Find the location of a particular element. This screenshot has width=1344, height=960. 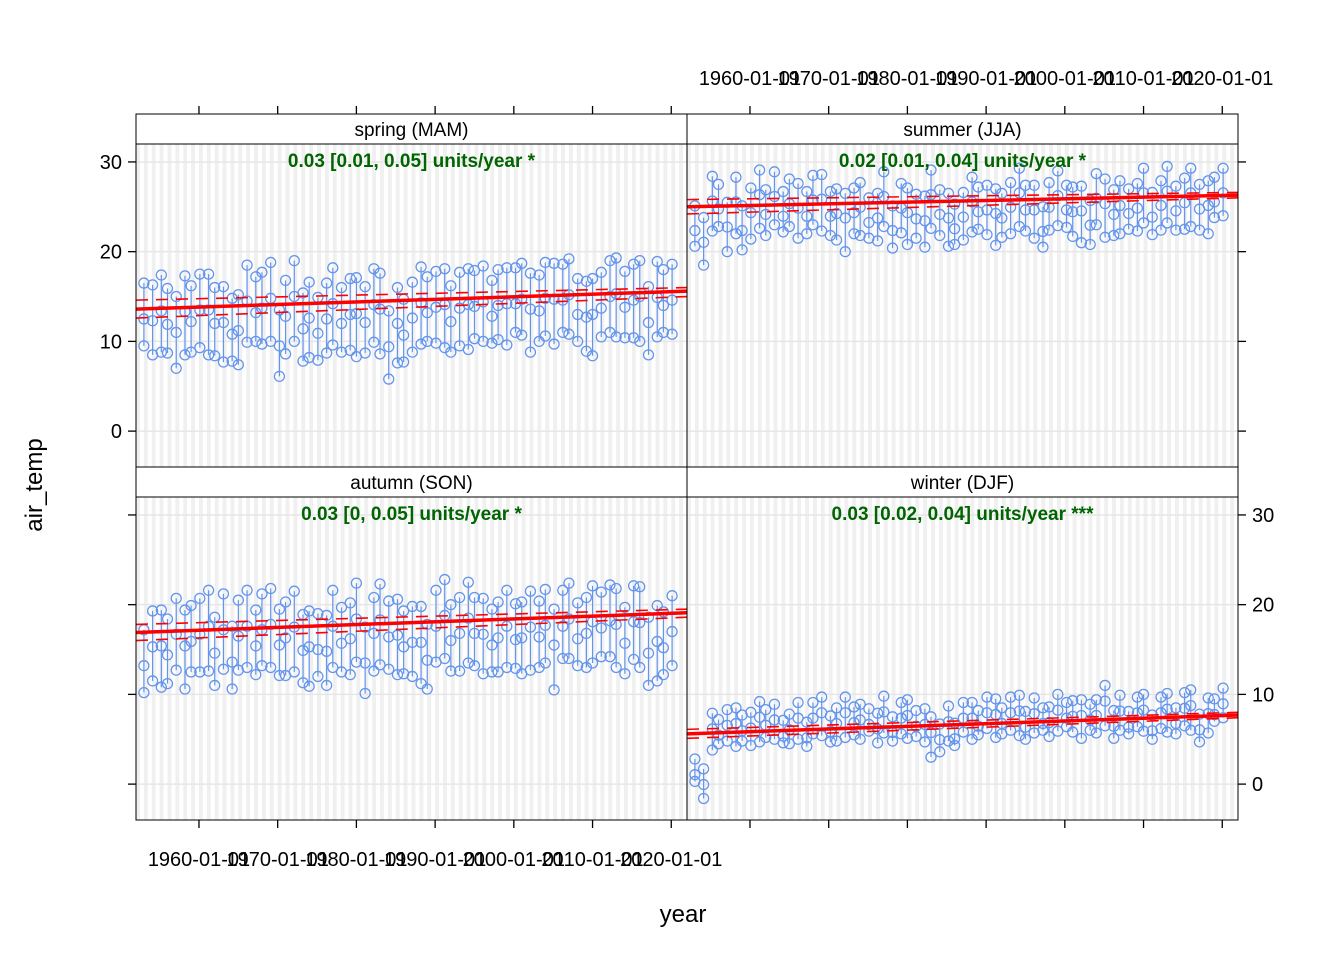

trend-ci-upper is located at coordinates (962, 721).